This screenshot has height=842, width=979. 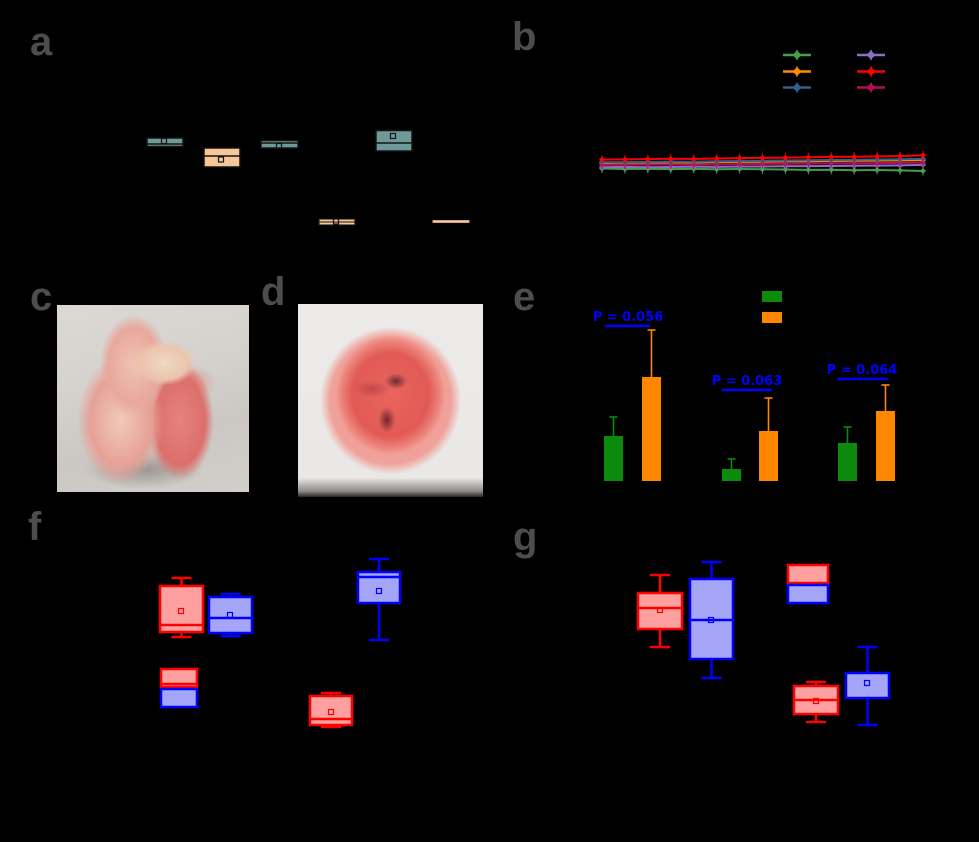 What do you see at coordinates (273, 292) in the screenshot?
I see `panel-label-d: d` at bounding box center [273, 292].